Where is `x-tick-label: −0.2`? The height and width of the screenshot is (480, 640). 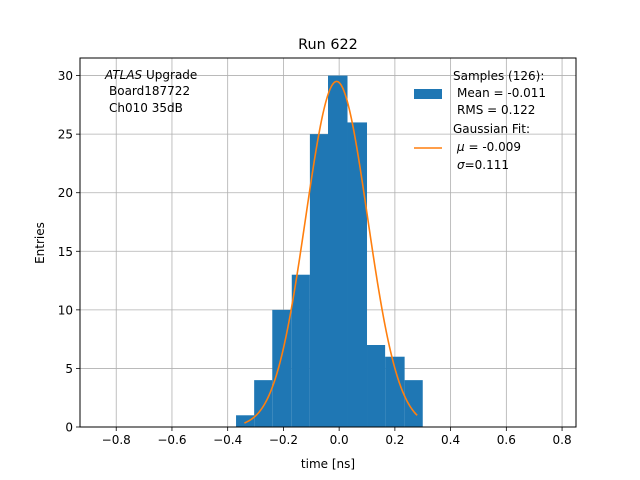
x-tick-label: −0.2 is located at coordinates (283, 440).